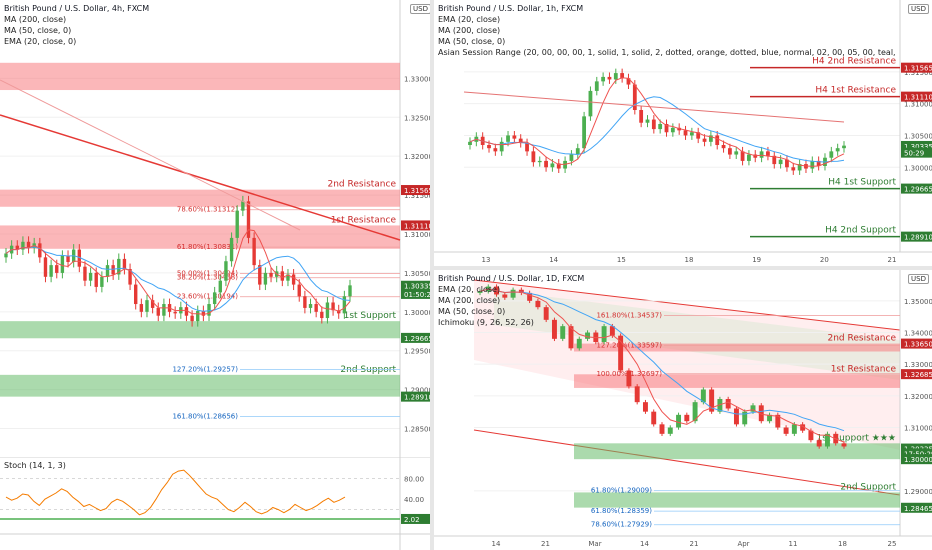 The width and height of the screenshot is (932, 550). Describe the element at coordinates (38, 30) in the screenshot. I see `indicator-line: MA (50, close, 0)` at that location.